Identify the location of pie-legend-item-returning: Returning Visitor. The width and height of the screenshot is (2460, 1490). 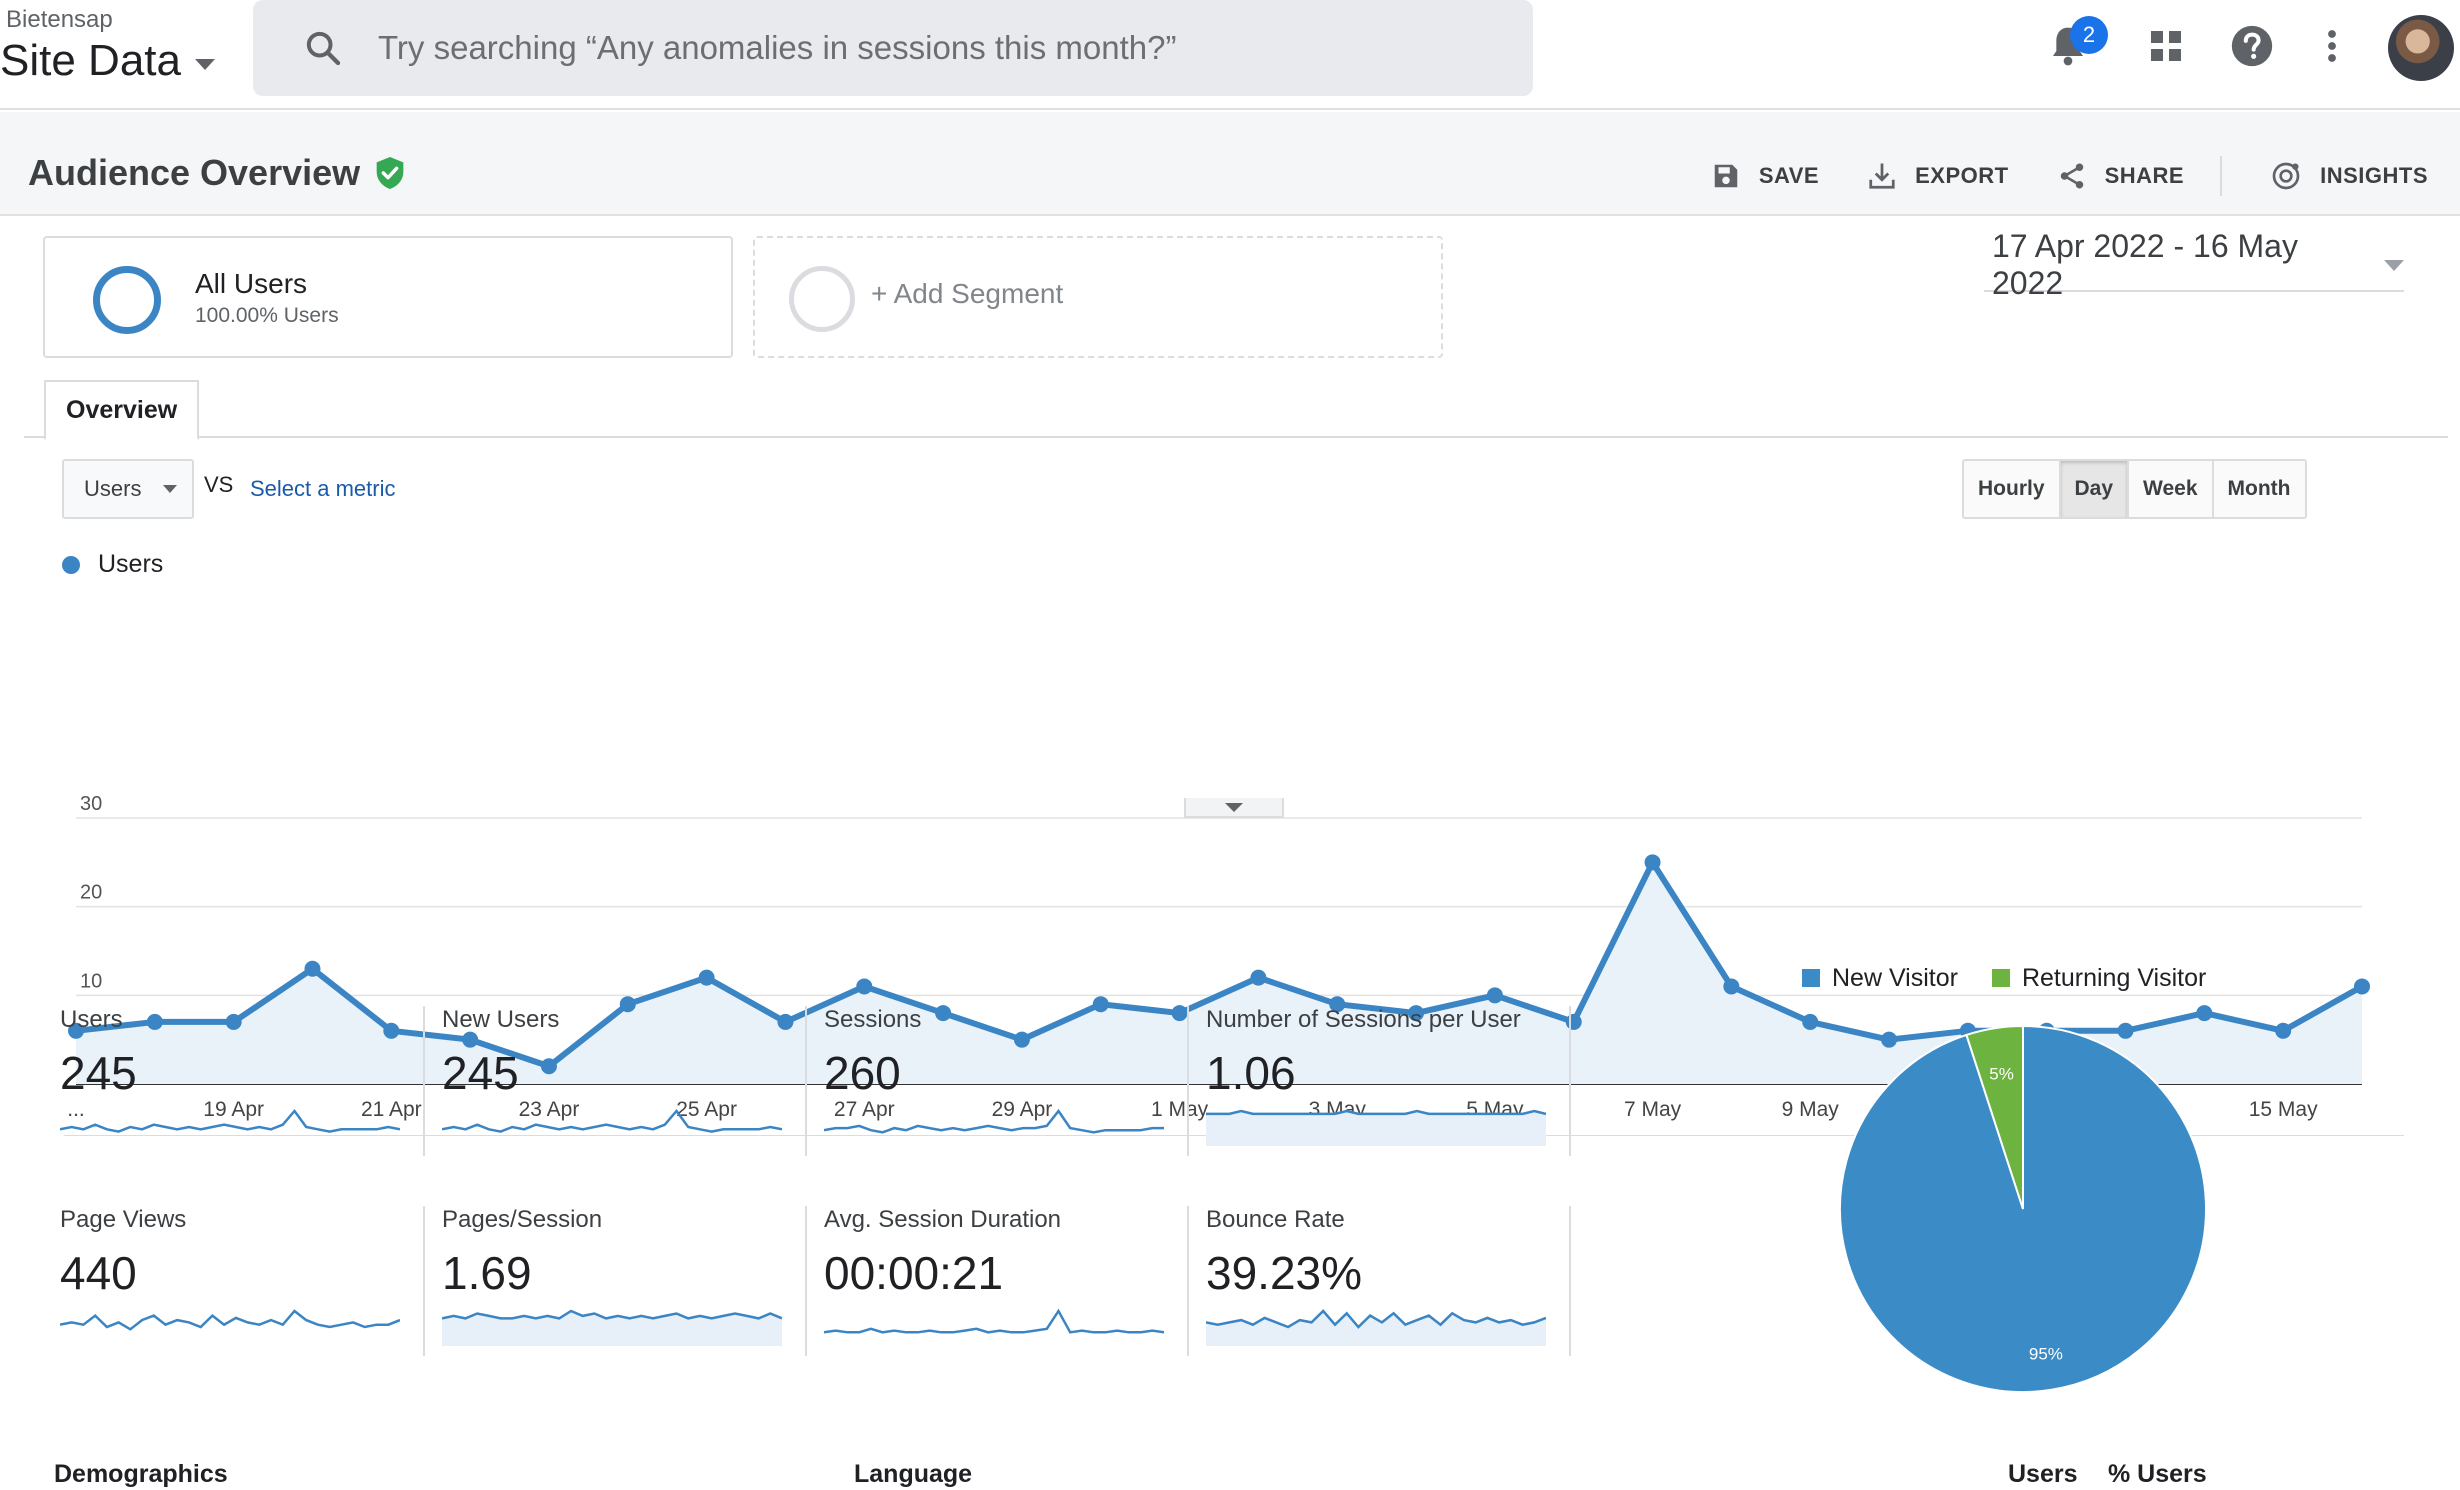
(2099, 978).